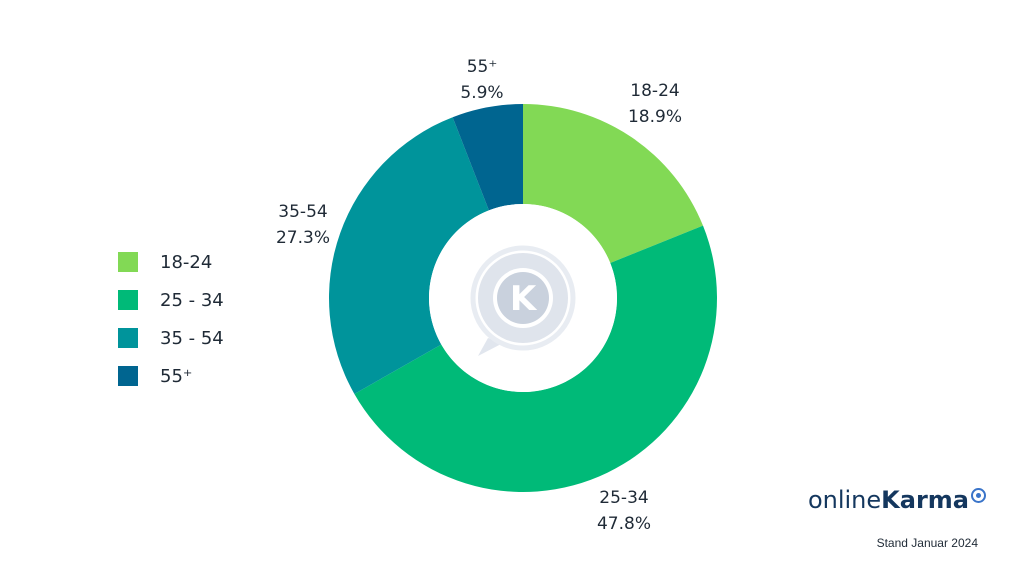 The width and height of the screenshot is (1024, 576). I want to click on slice-label-value: 18.9%, so click(655, 117).